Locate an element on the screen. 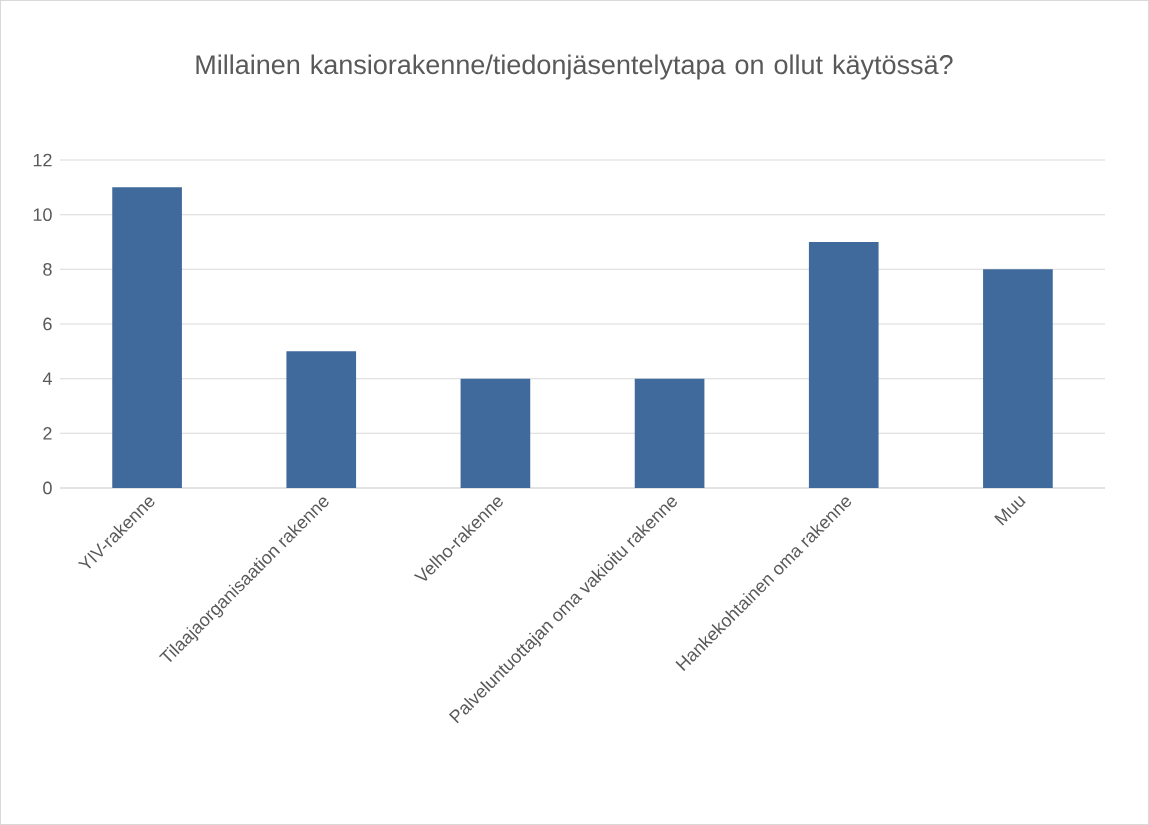  y-tick-label: 12 is located at coordinates (42, 160).